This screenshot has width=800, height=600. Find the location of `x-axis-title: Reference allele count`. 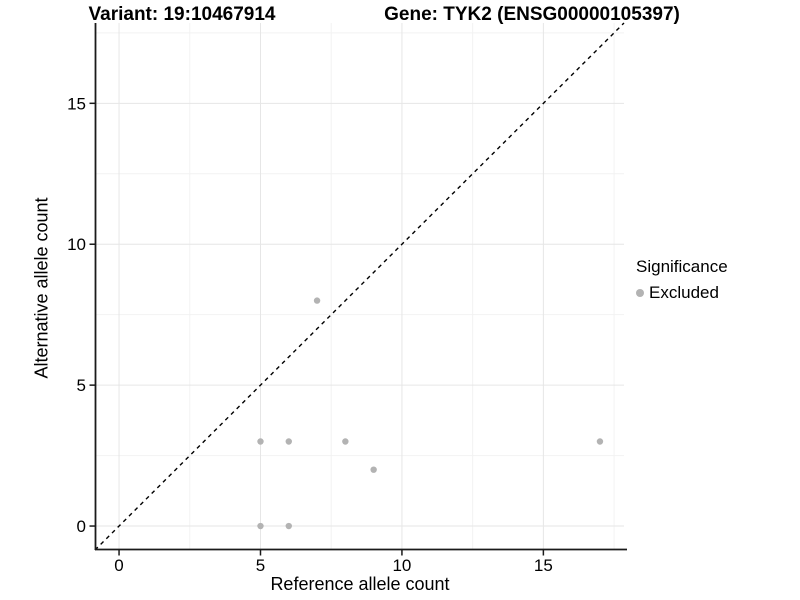

x-axis-title: Reference allele count is located at coordinates (360, 584).